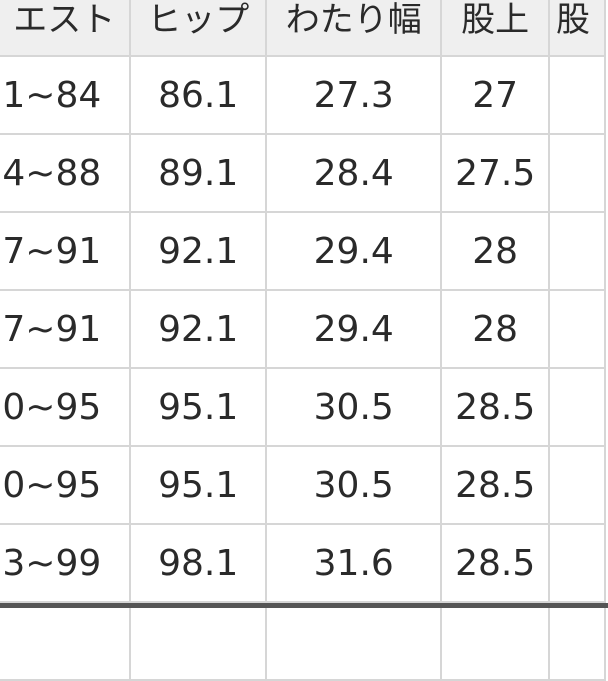  Describe the element at coordinates (66, 563) in the screenshot. I see `cell-waist: 3~99` at that location.